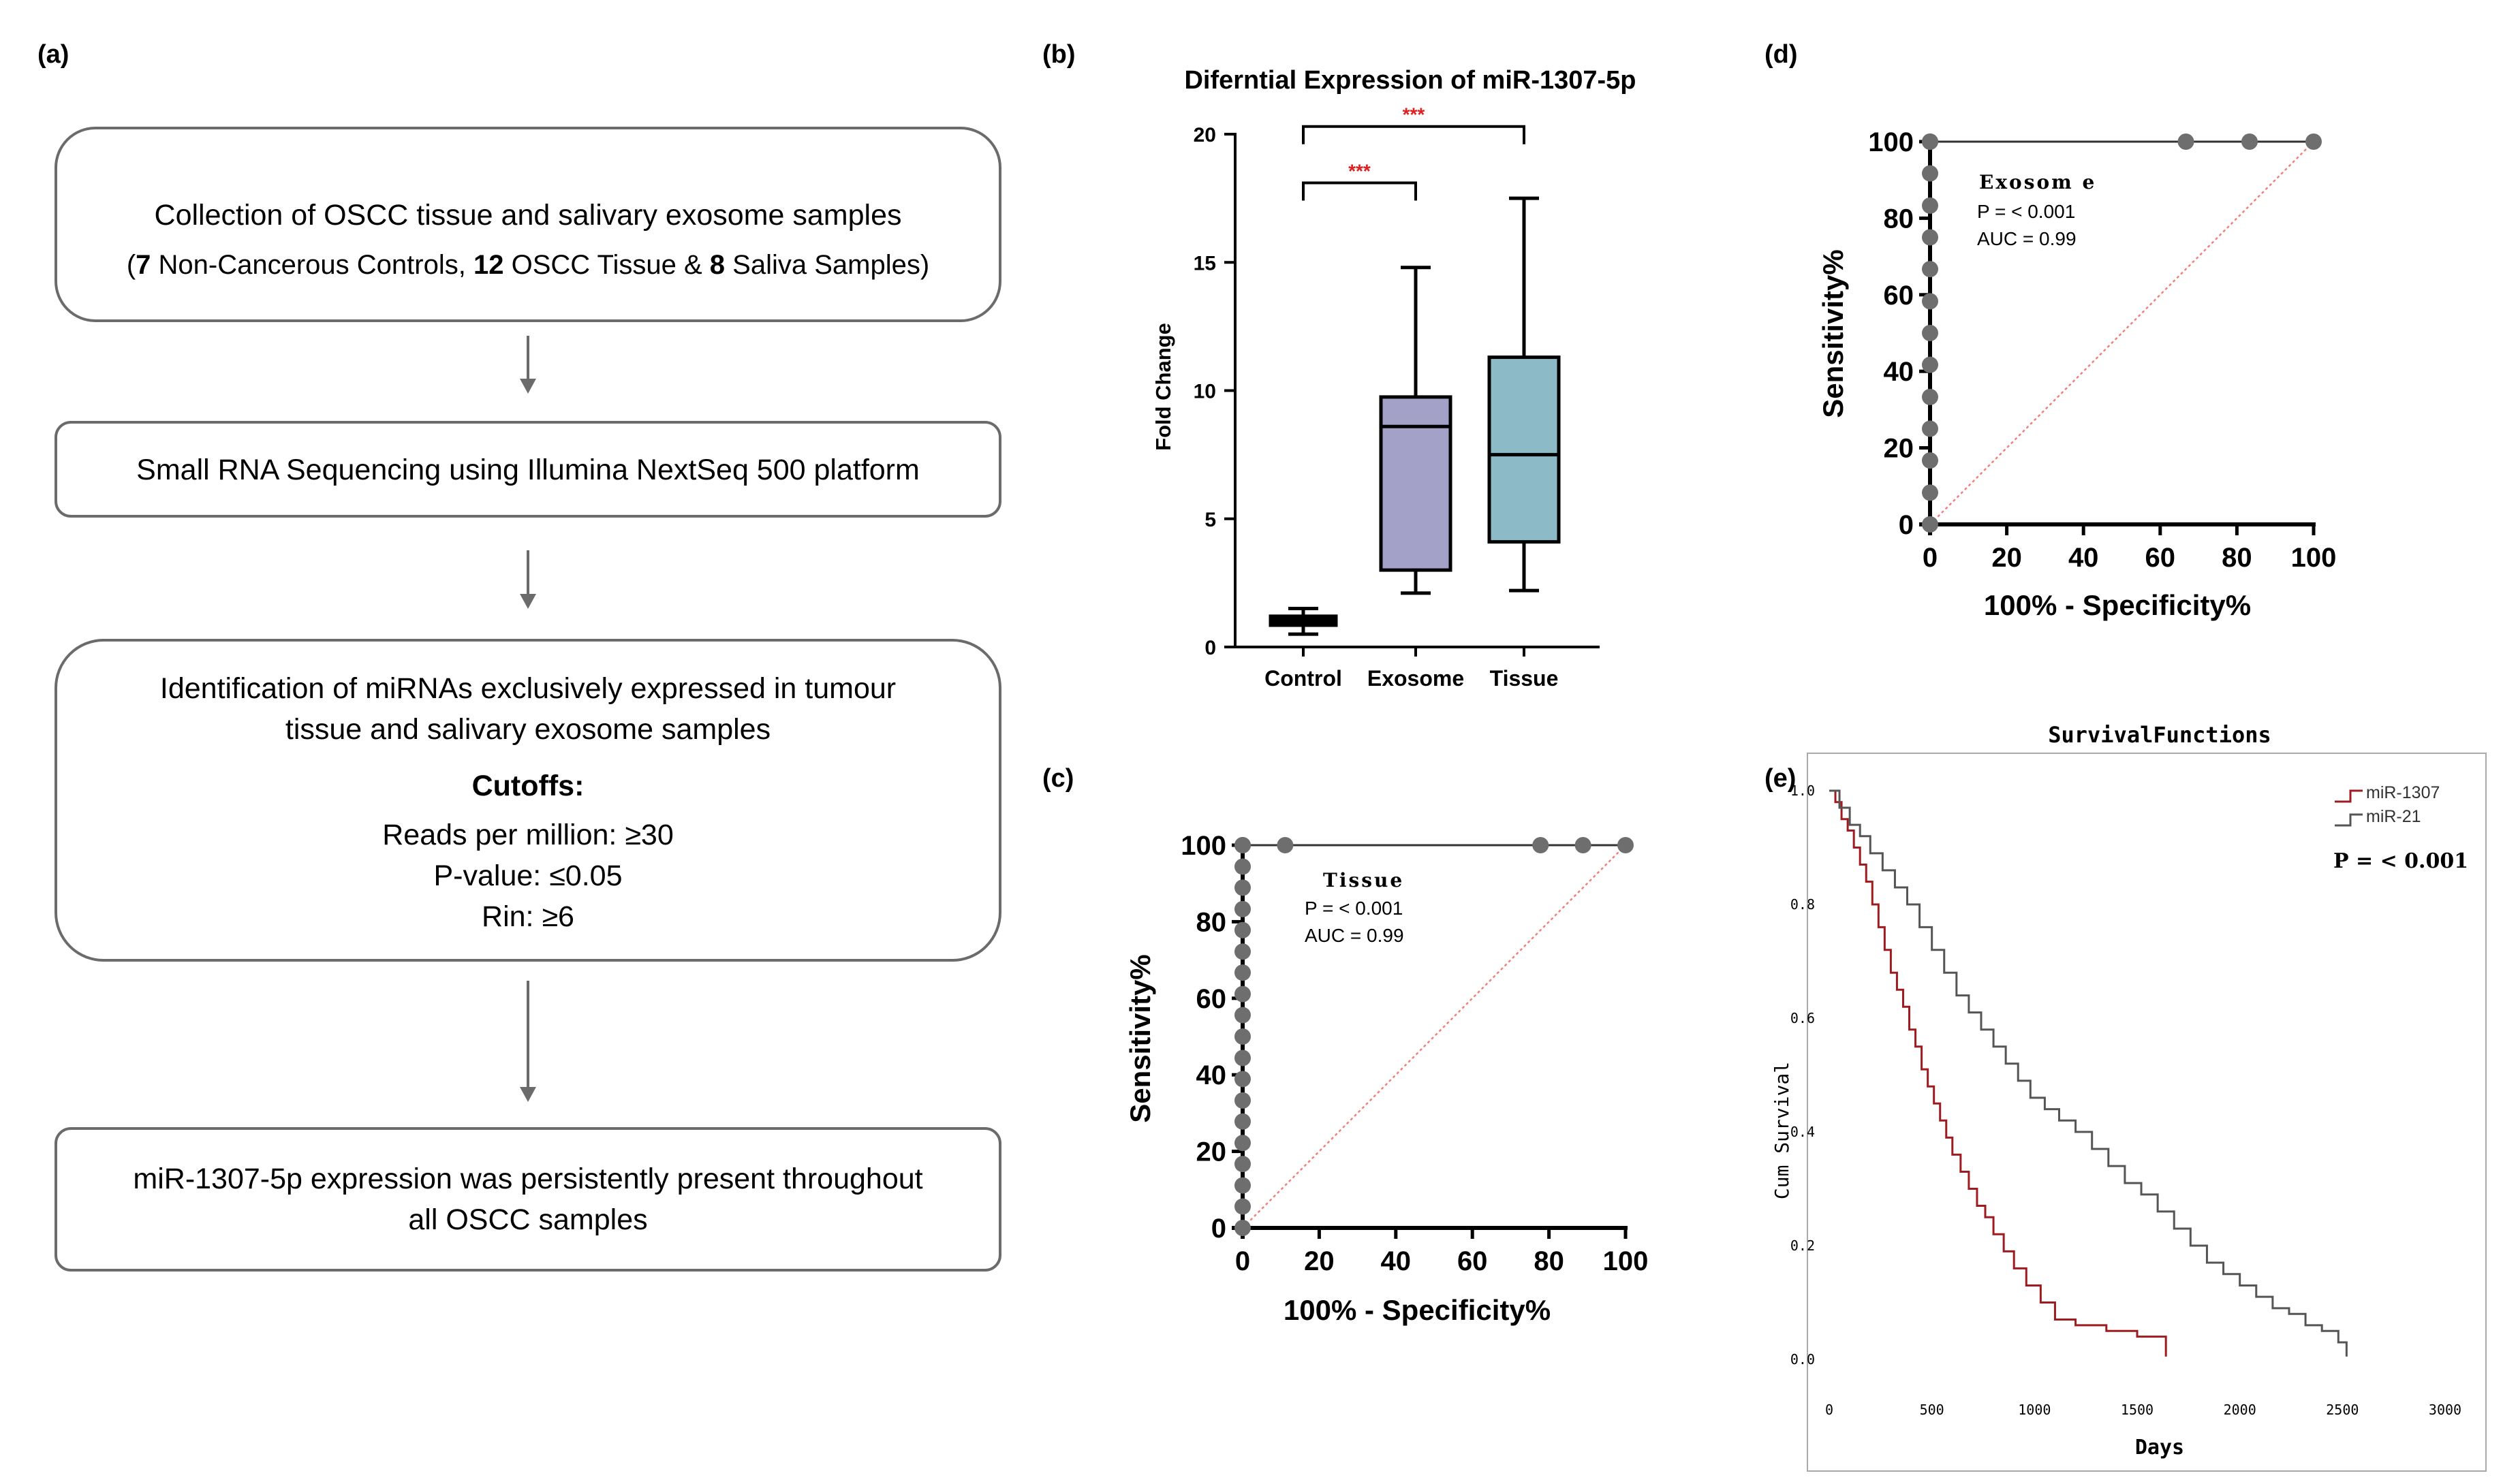  I want to click on x-tick-label: 500, so click(1932, 1410).